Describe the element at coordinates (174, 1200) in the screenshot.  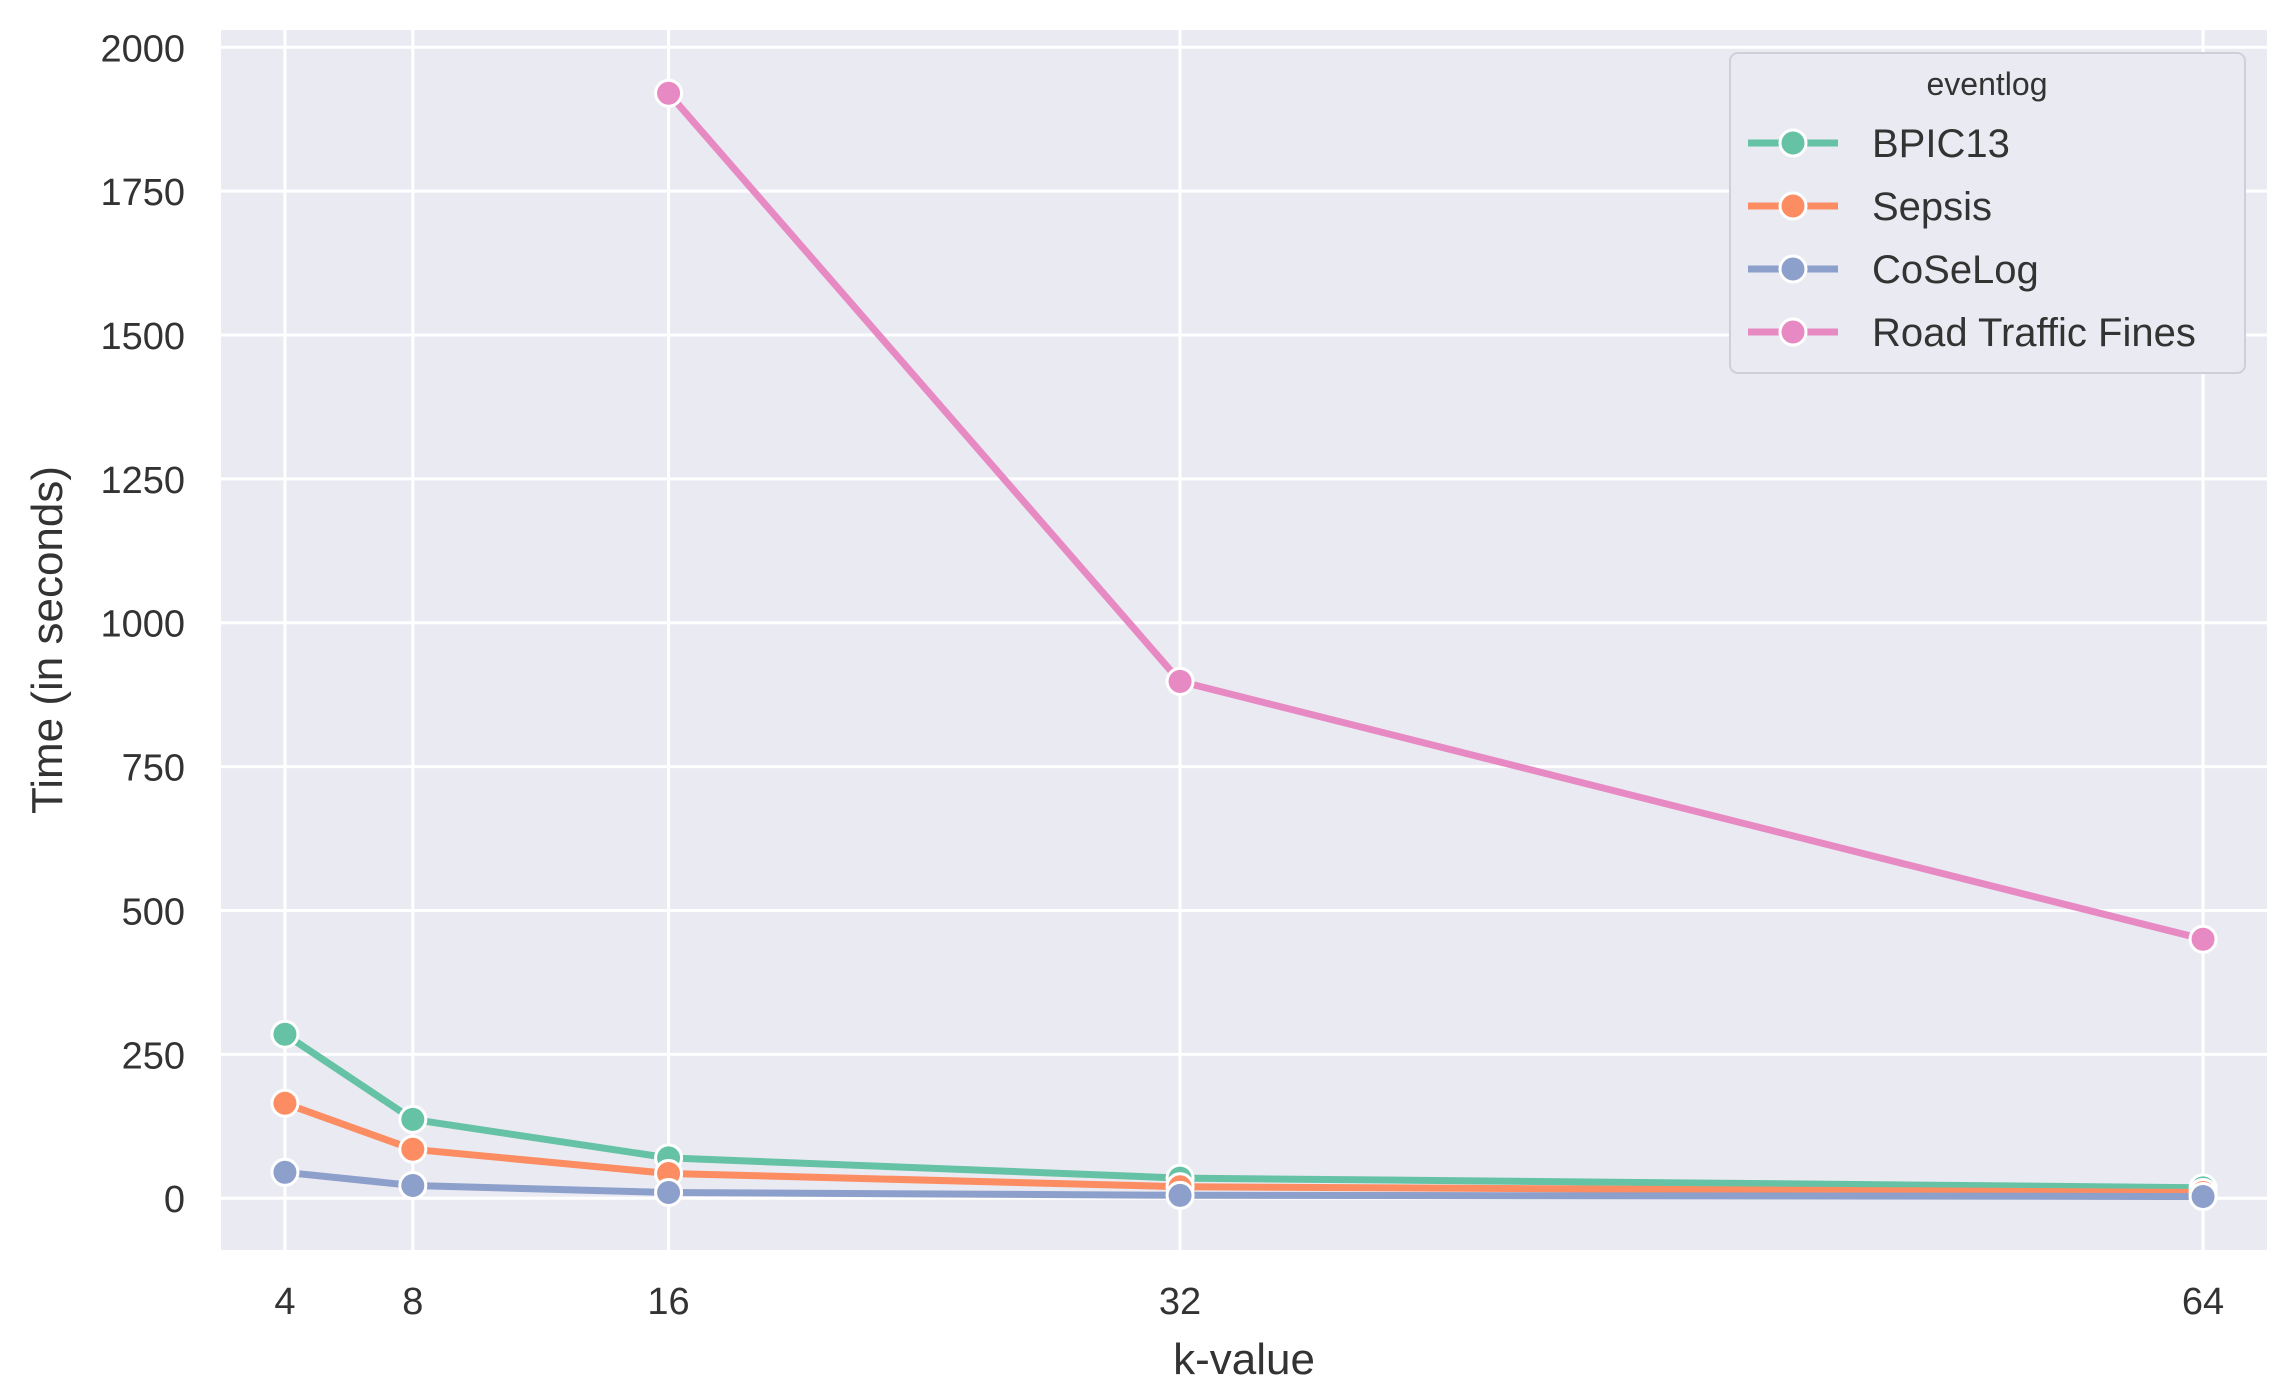
I see `y-tick-label: 0` at that location.